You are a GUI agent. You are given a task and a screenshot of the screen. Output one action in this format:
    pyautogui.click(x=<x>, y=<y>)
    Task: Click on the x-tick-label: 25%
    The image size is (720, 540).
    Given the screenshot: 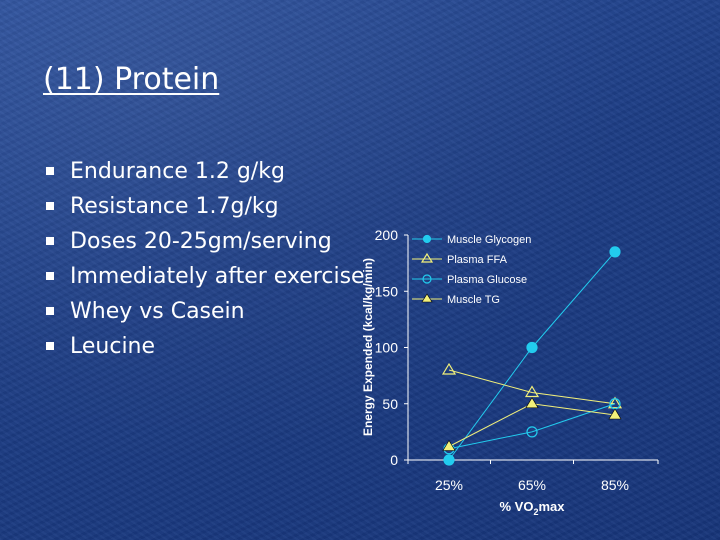 What is the action you would take?
    pyautogui.click(x=449, y=485)
    